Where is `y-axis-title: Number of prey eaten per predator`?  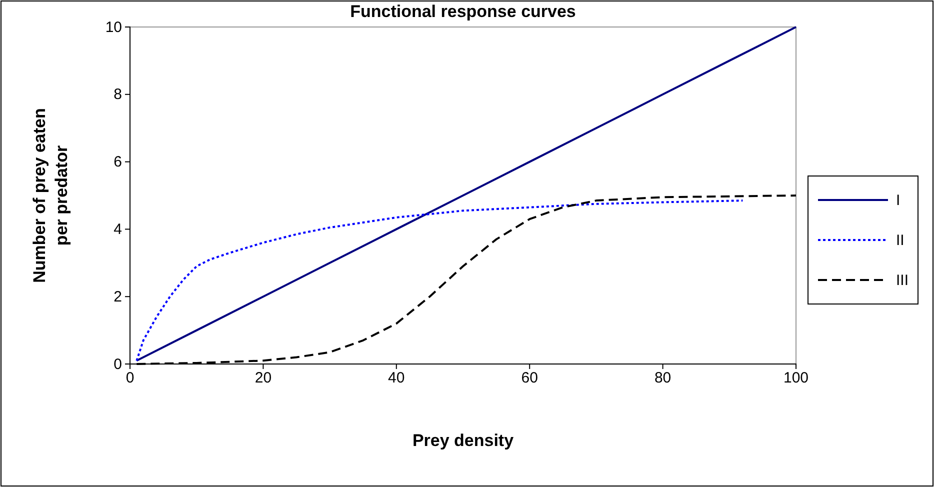
y-axis-title: Number of prey eaten per predator is located at coordinates (50, 195).